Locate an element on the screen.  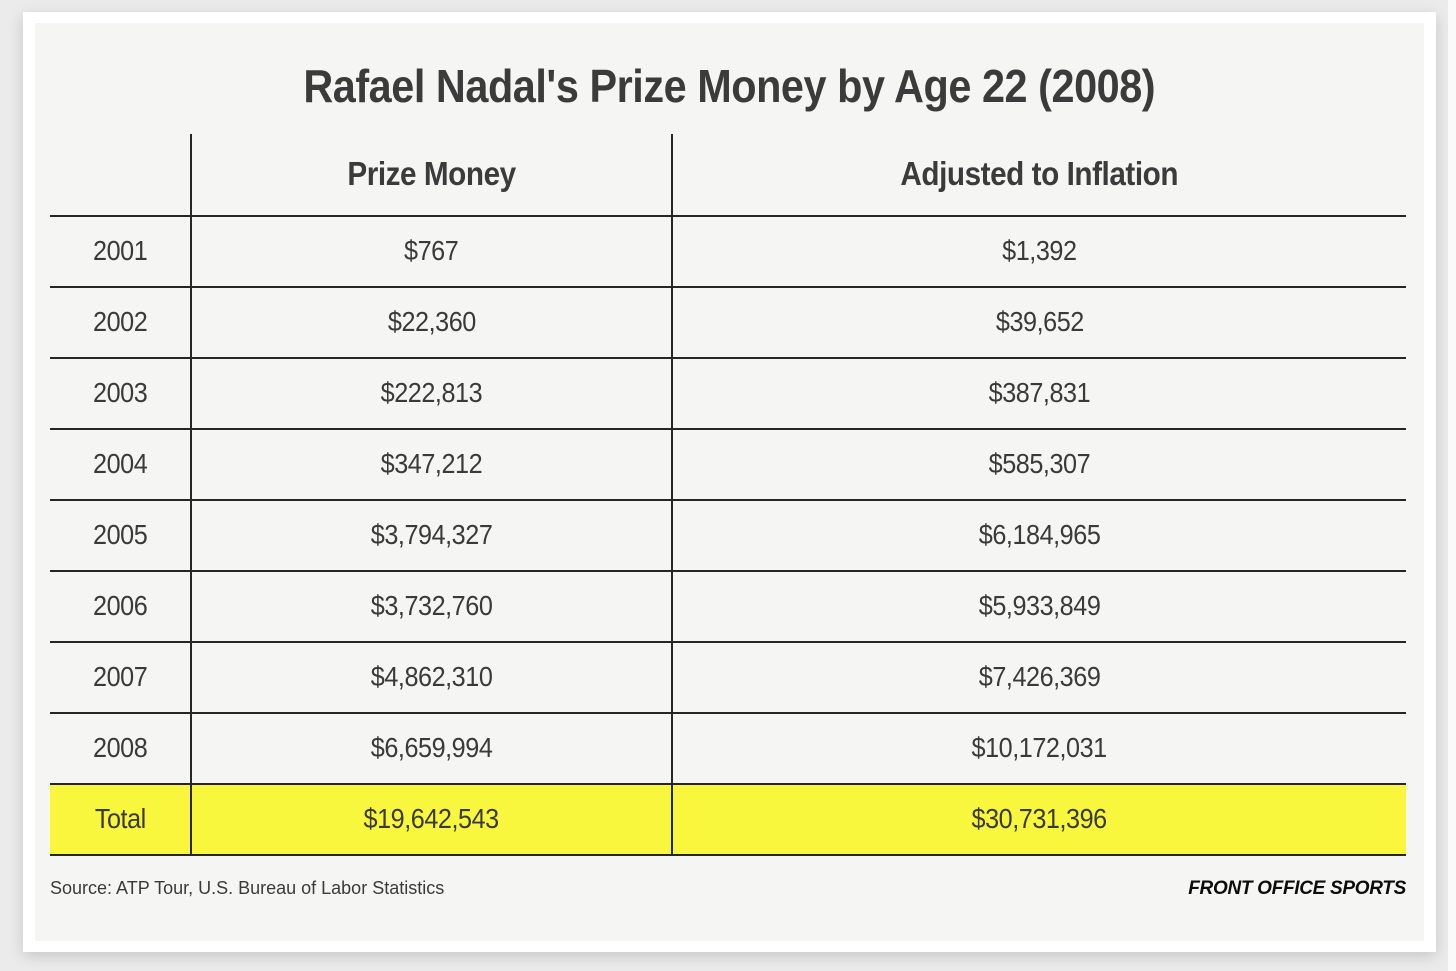
adjusted-value: $585,307 is located at coordinates (1039, 464).